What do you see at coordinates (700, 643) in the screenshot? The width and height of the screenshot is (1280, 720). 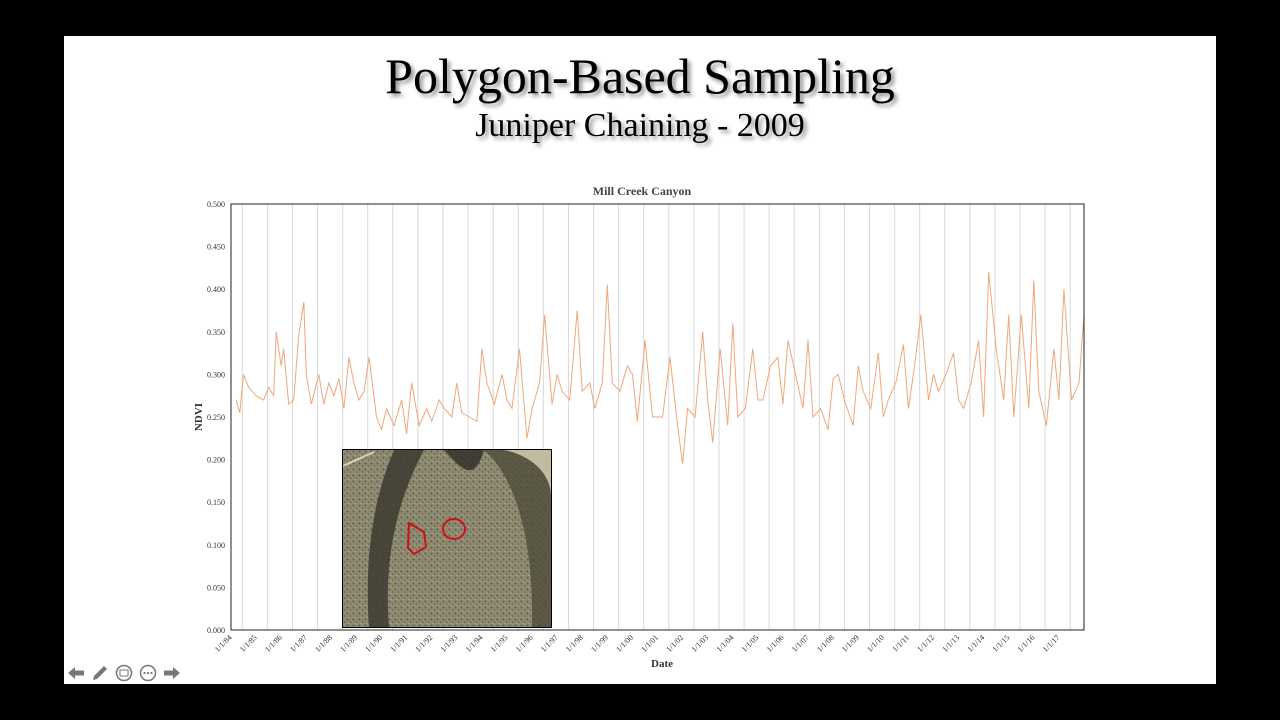 I see `x-tick-label: 1/1/03` at bounding box center [700, 643].